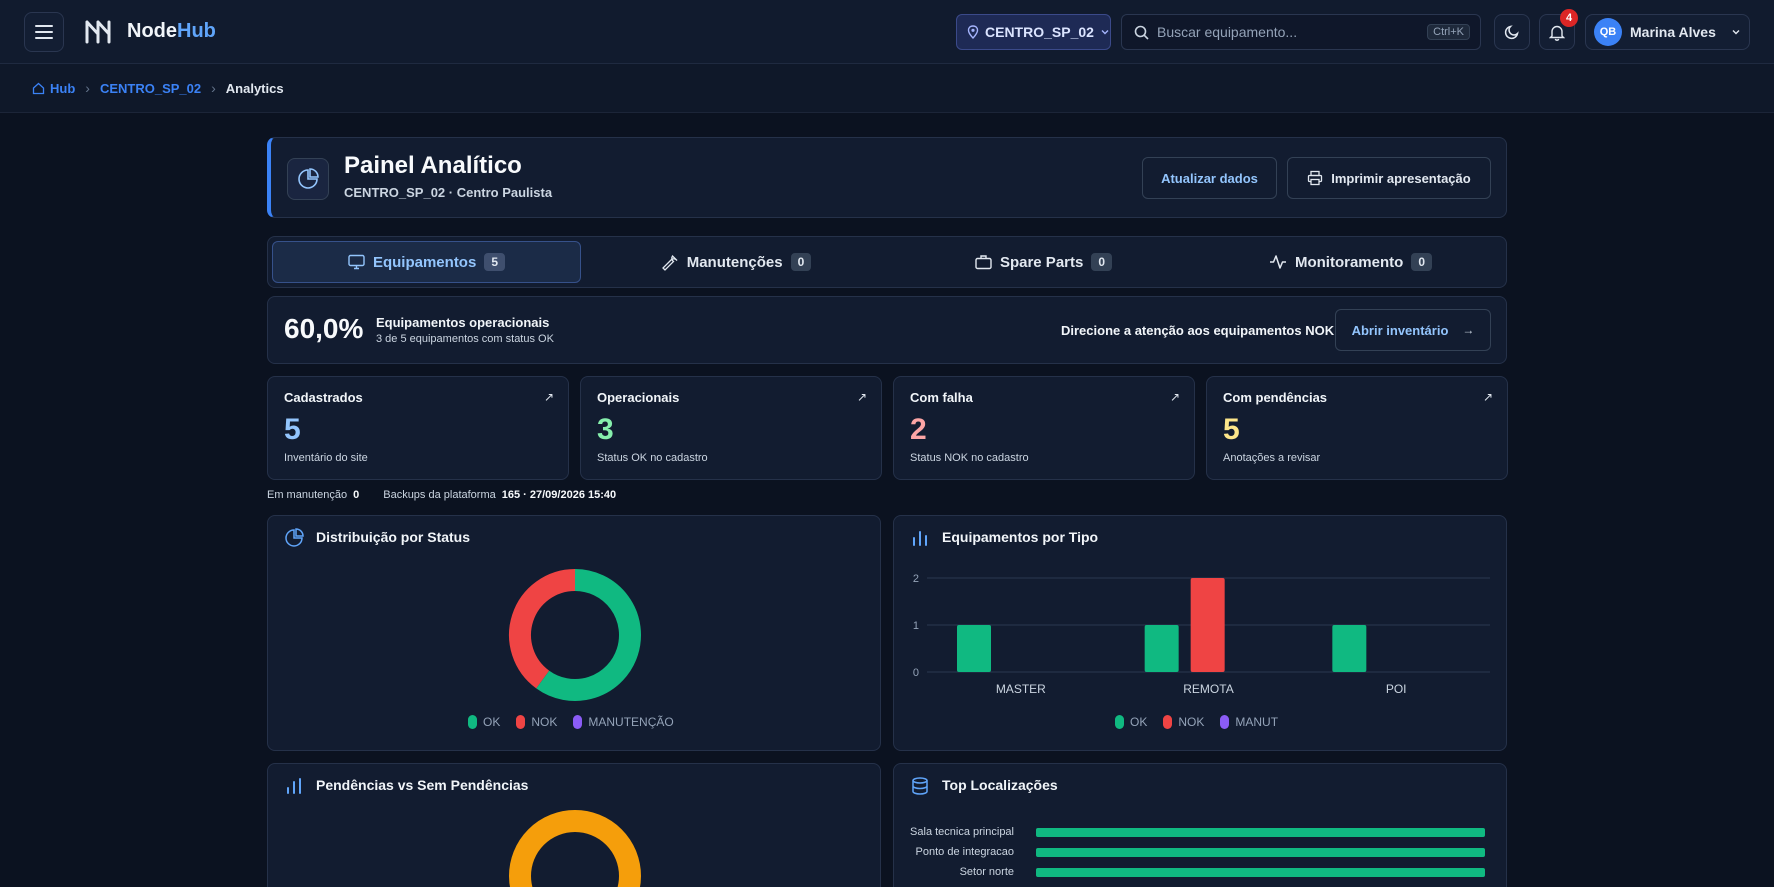  Describe the element at coordinates (731, 428) in the screenshot. I see `stat-card-operacionais: Operacionais ↗ 3 Status OK no cadastro` at that location.